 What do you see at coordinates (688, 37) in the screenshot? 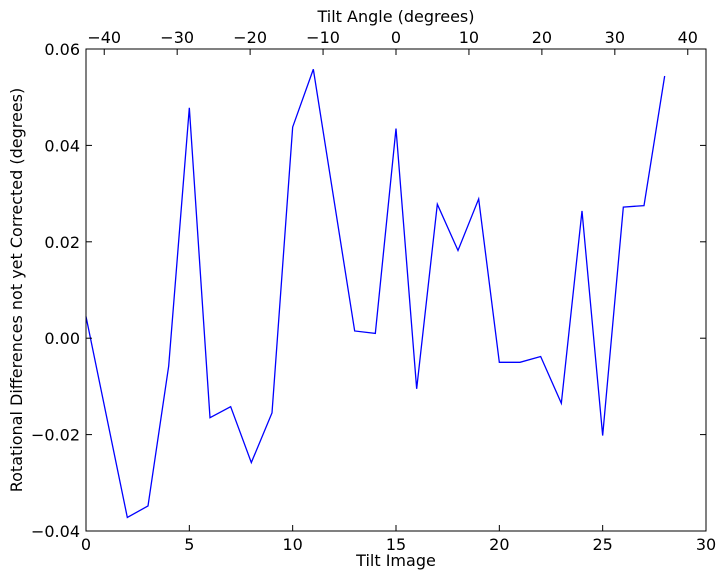
I see `top-x-tick-label: 40` at bounding box center [688, 37].